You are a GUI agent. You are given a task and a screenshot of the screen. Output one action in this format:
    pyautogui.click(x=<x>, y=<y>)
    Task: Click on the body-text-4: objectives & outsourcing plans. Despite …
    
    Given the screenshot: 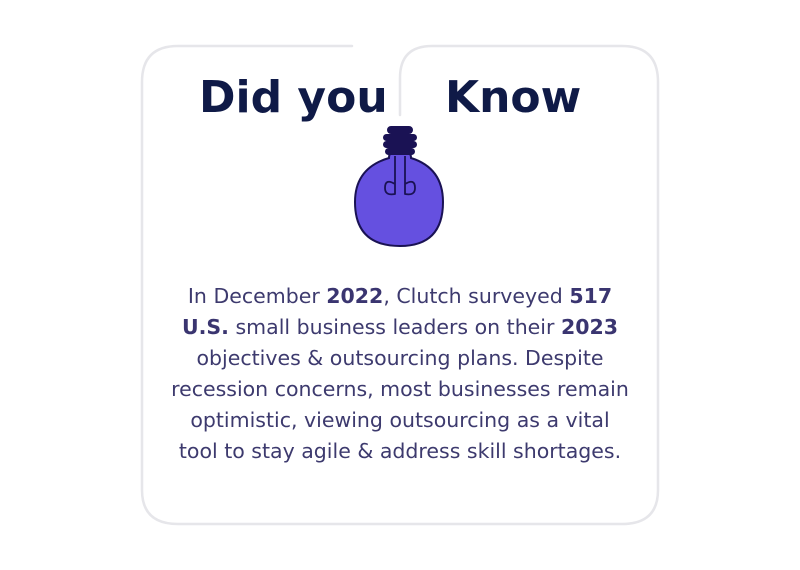 What is the action you would take?
    pyautogui.click(x=400, y=404)
    